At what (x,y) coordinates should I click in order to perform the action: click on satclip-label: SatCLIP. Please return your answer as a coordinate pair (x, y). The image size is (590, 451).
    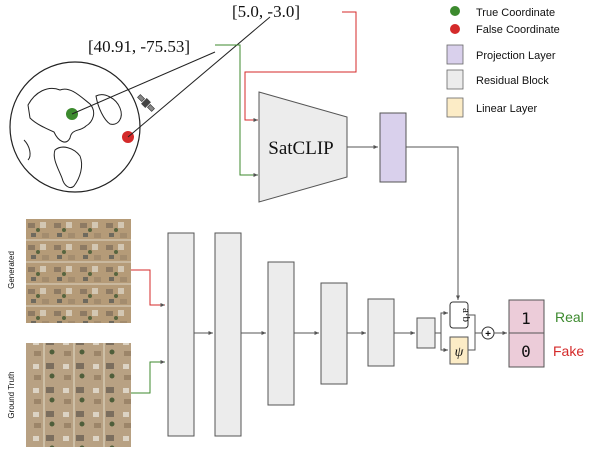
    Looking at the image, I should click on (300, 148).